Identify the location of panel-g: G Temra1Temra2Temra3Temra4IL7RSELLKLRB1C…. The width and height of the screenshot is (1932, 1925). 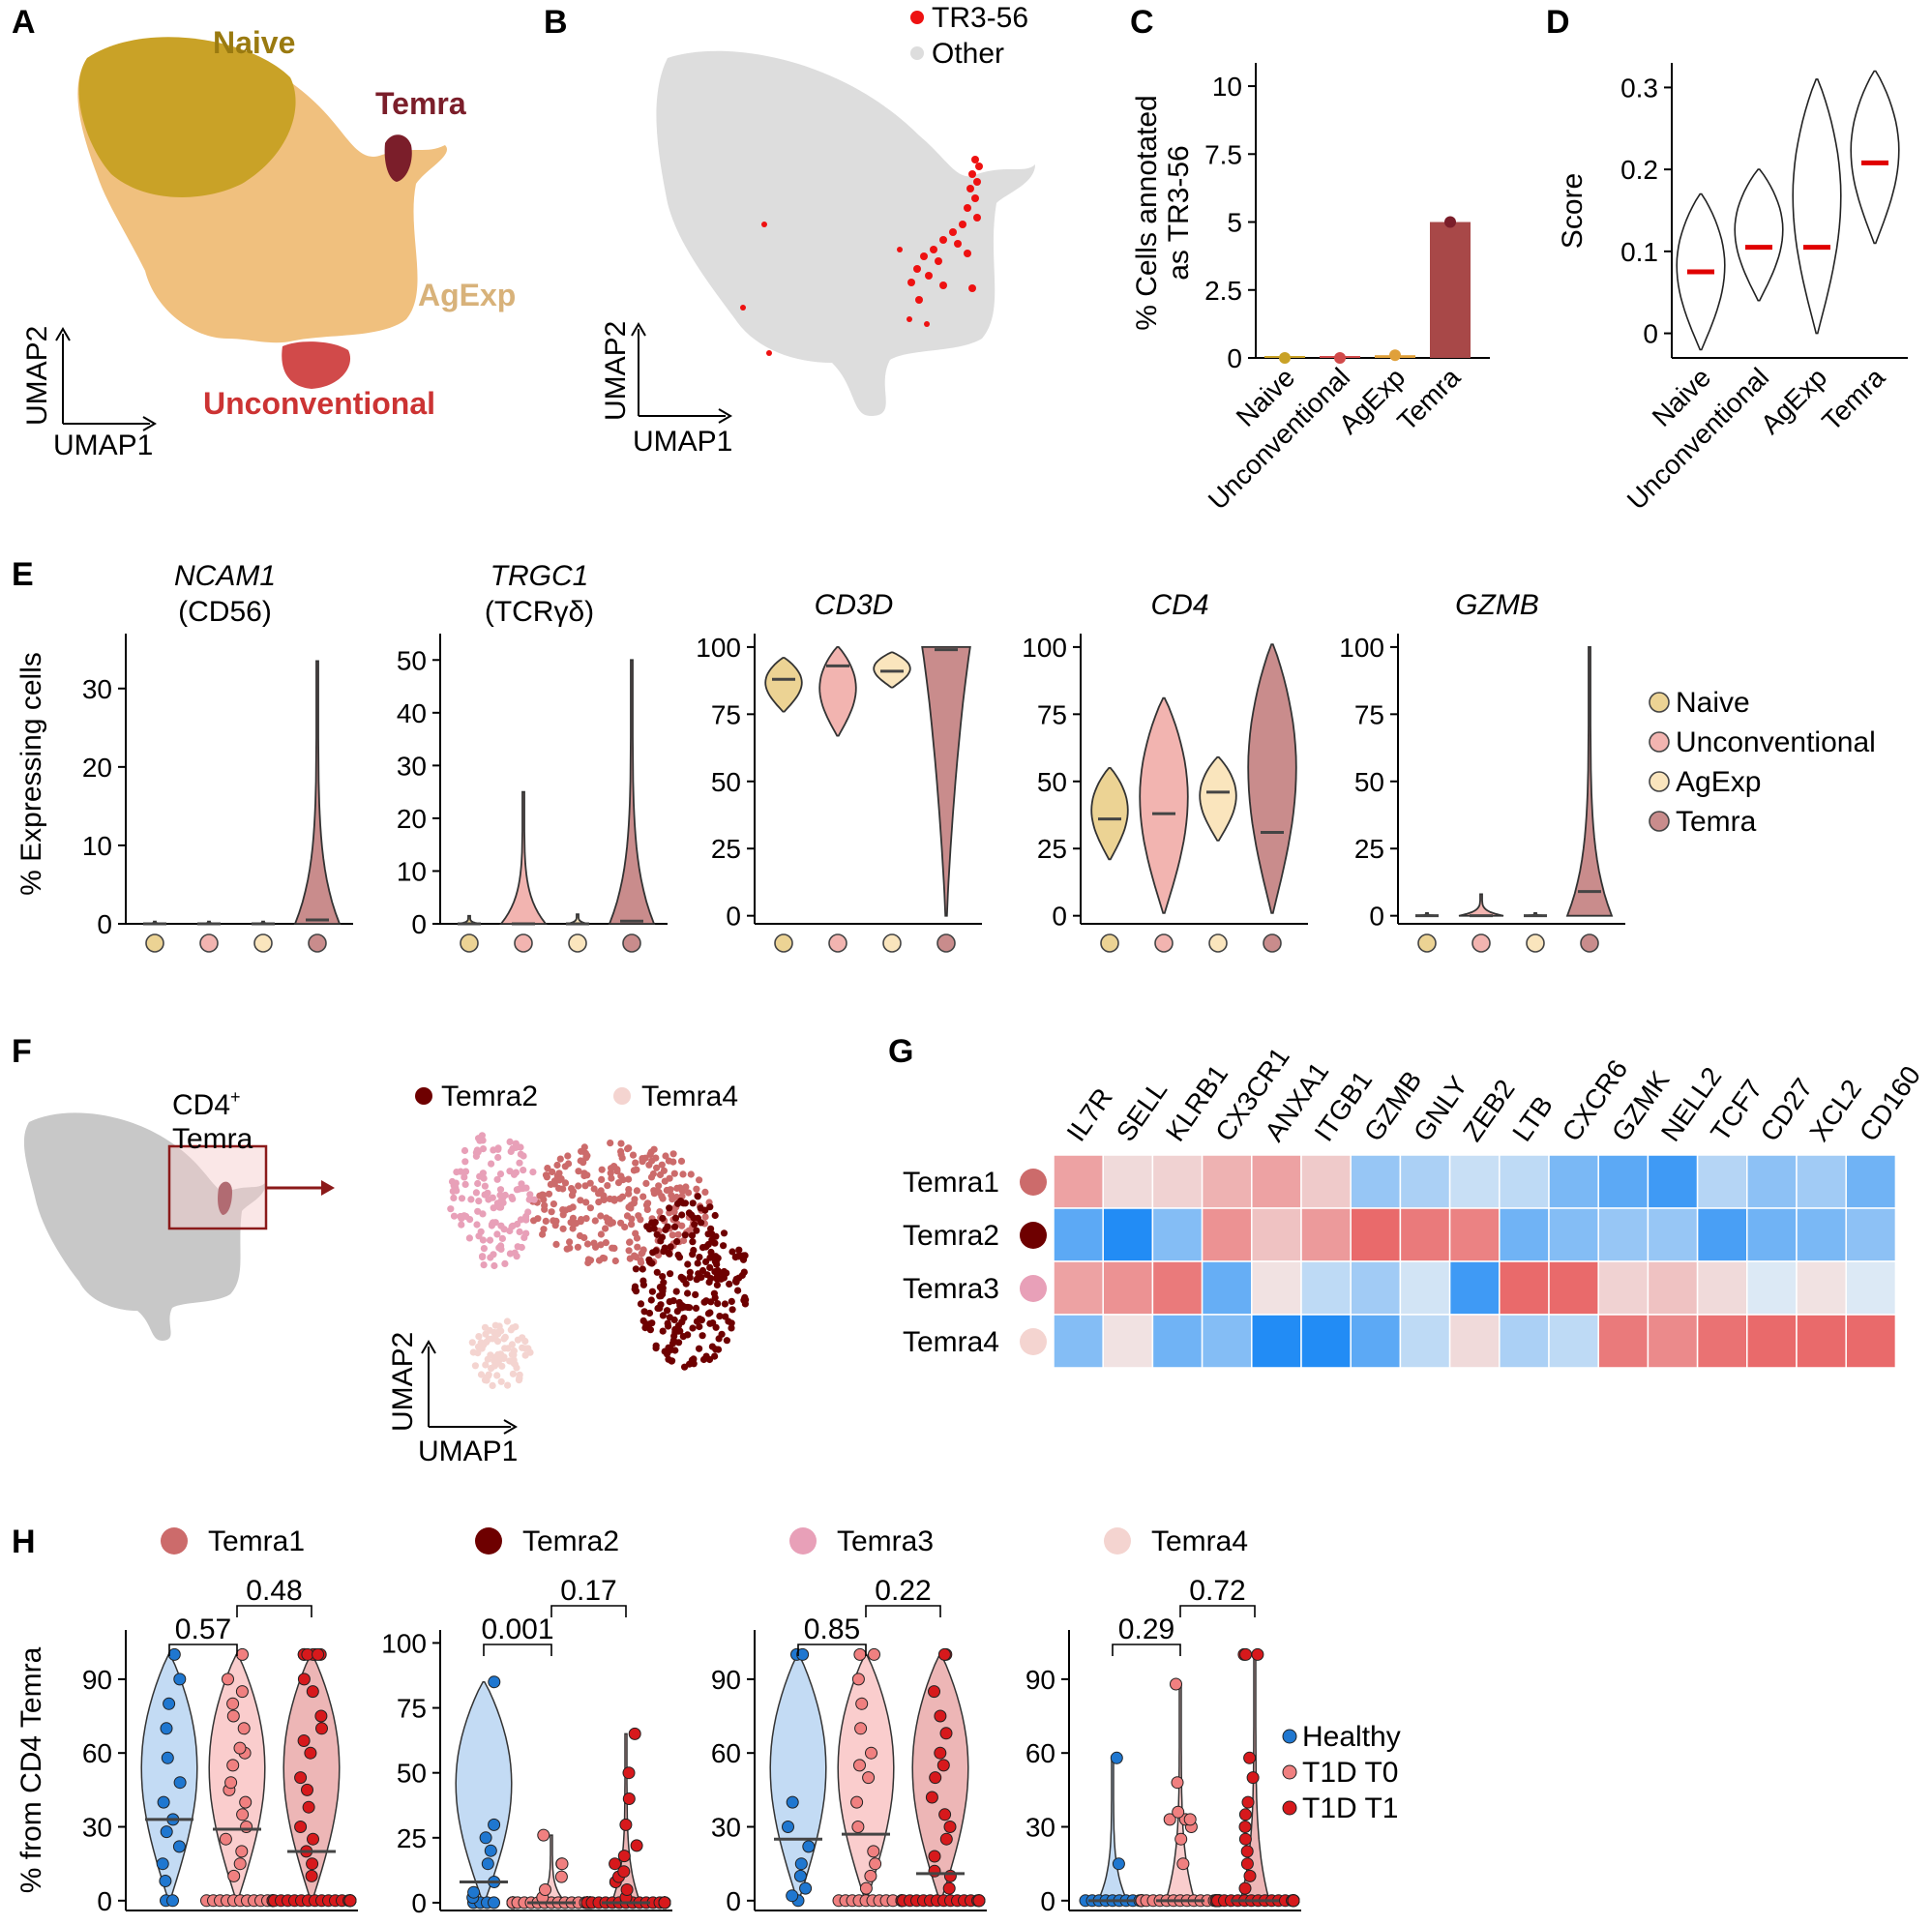
(1407, 1201).